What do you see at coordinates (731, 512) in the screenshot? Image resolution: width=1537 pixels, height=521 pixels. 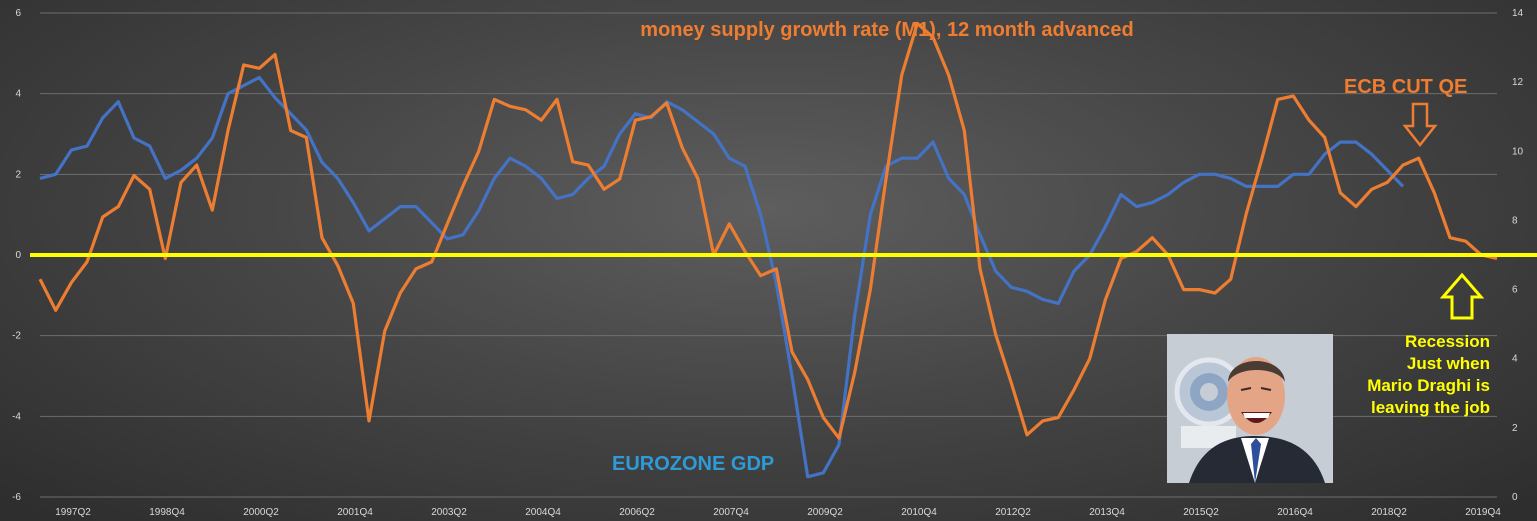 I see `x-tick-label: 2007Q4` at bounding box center [731, 512].